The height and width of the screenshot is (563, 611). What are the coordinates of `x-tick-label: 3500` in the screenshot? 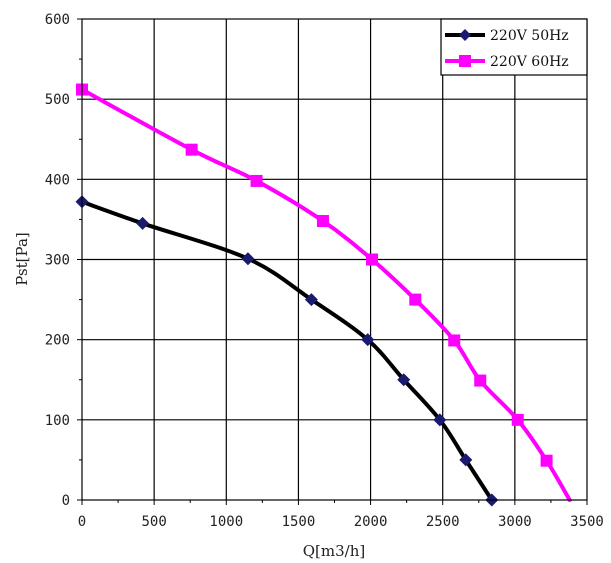 It's located at (587, 522).